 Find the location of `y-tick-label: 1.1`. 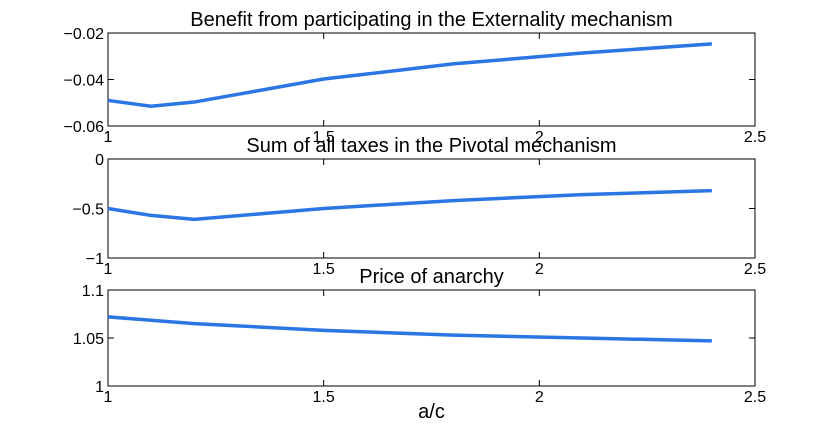

y-tick-label: 1.1 is located at coordinates (93, 291).